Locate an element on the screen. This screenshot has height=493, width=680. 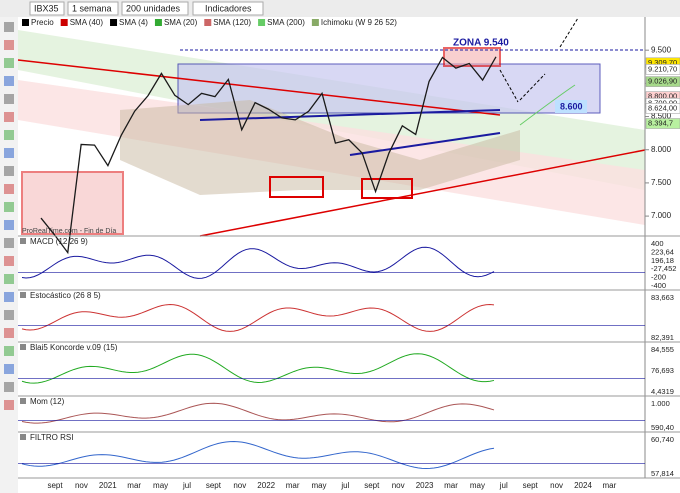
level-annotation: 8.600 is located at coordinates (571, 106).